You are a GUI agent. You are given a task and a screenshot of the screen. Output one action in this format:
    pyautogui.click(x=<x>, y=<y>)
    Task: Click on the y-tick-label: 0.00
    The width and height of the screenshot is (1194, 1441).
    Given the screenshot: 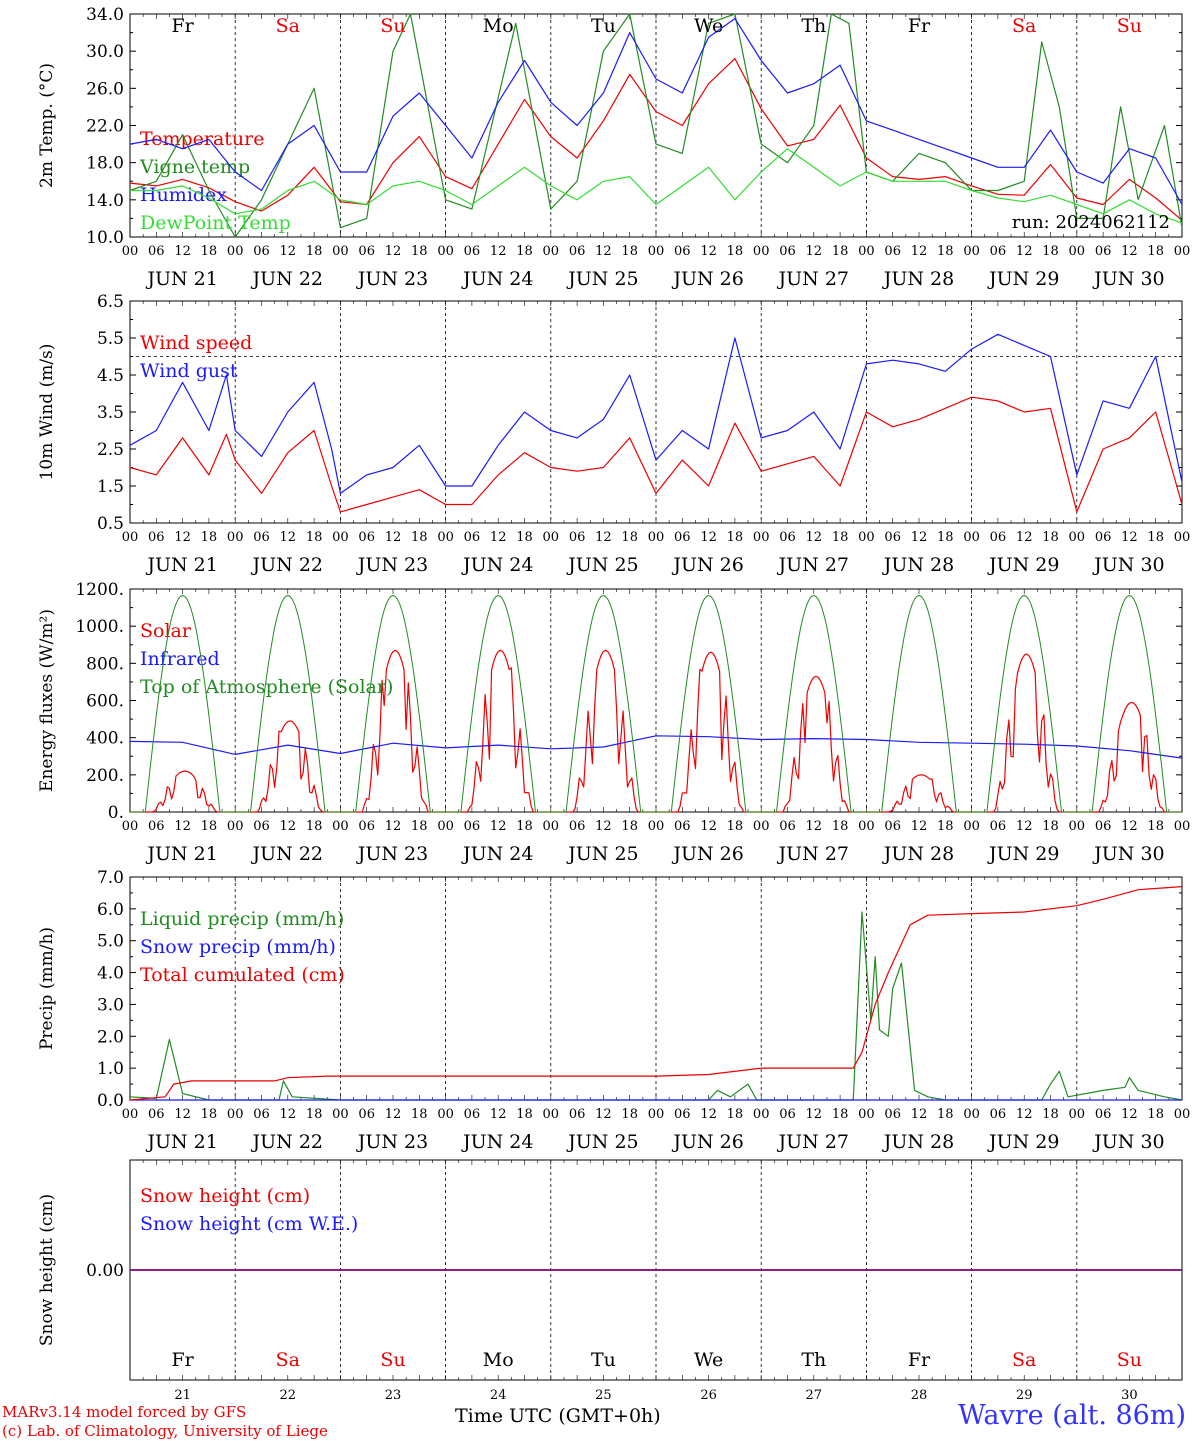 What is the action you would take?
    pyautogui.click(x=105, y=1271)
    